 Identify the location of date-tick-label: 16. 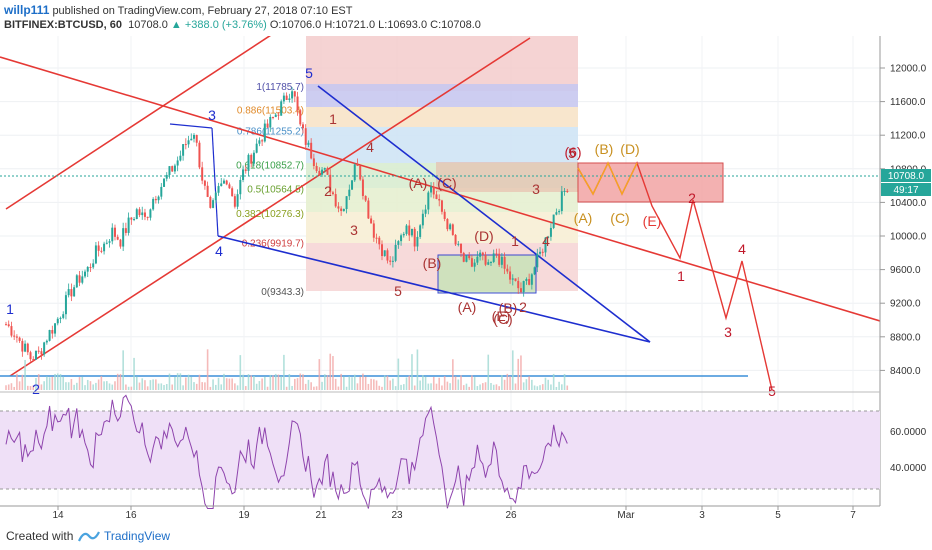
(131, 515).